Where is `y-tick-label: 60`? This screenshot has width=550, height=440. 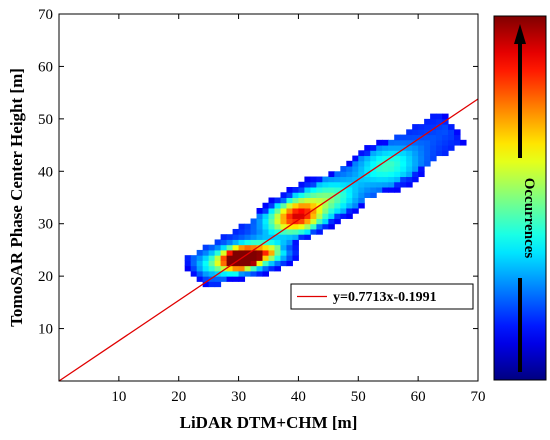
y-tick-label: 60 is located at coordinates (45, 67).